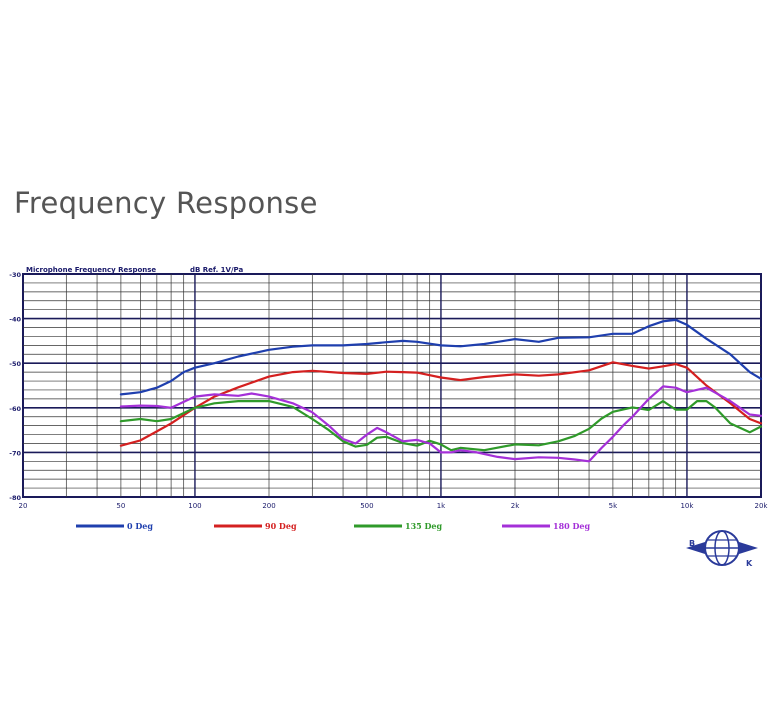  I want to click on y-tick-label: -60, so click(15, 409).